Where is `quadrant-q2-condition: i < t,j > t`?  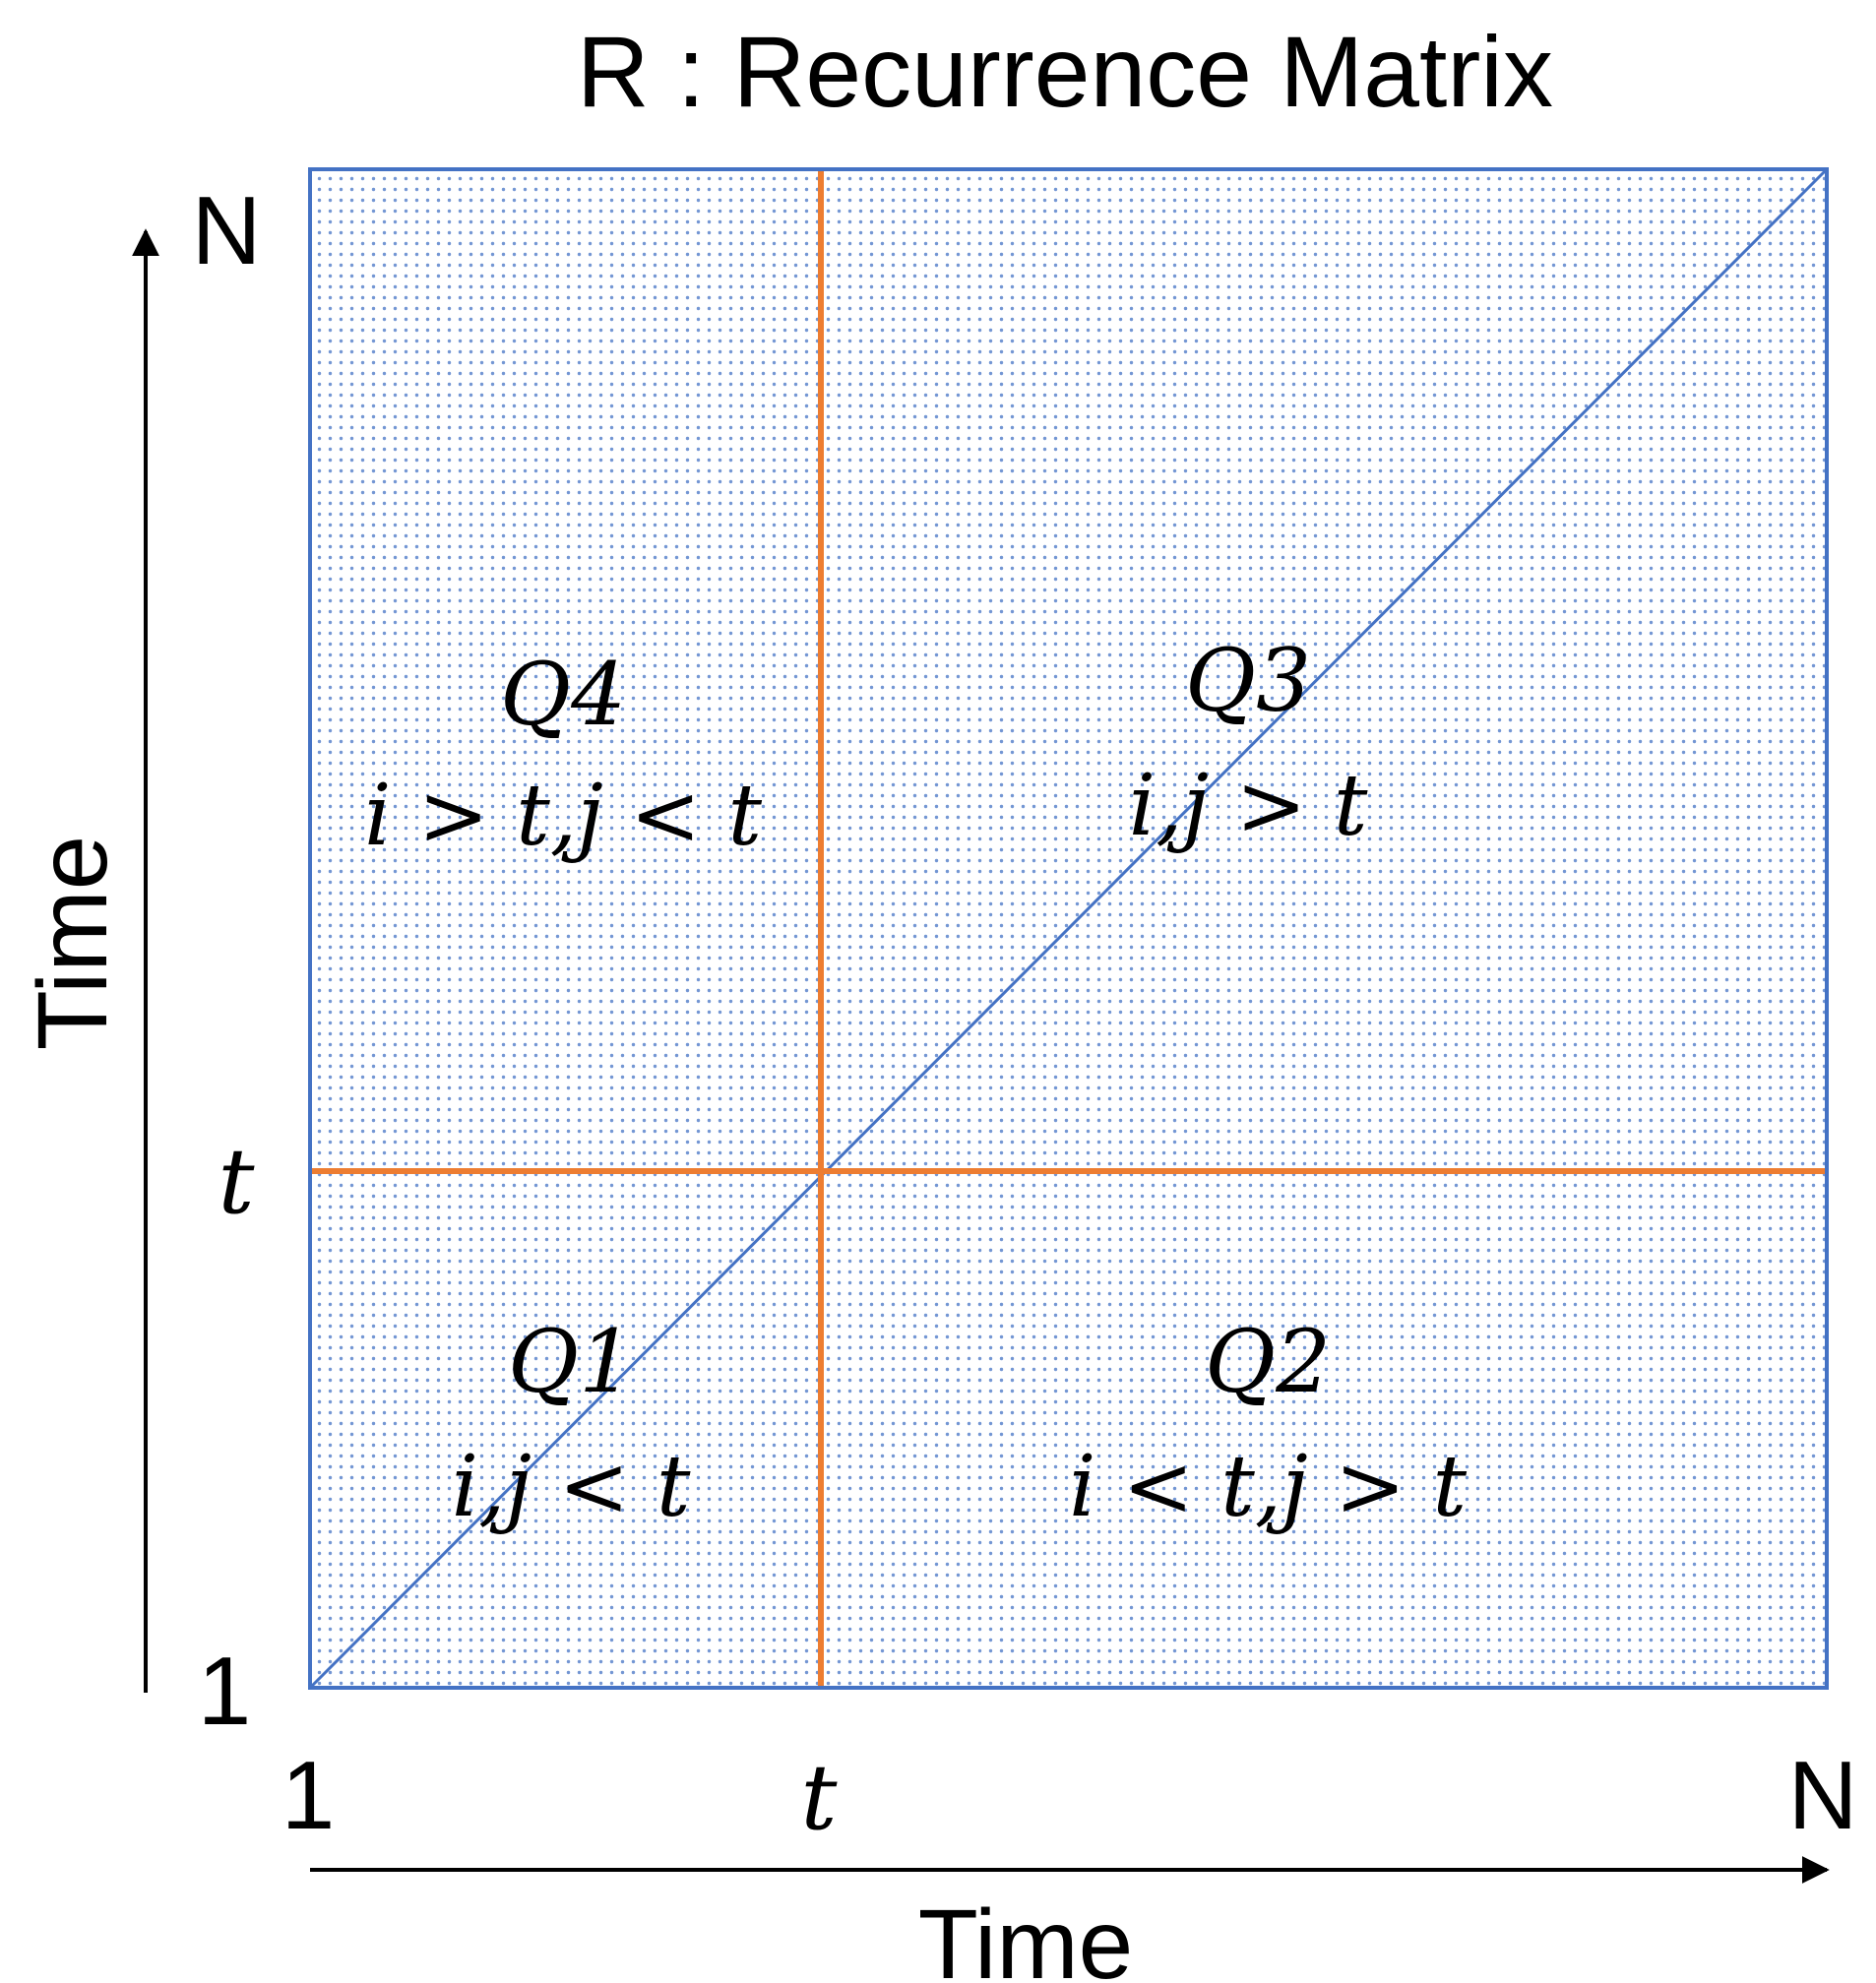
quadrant-q2-condition: i < t,j > t is located at coordinates (1268, 1487).